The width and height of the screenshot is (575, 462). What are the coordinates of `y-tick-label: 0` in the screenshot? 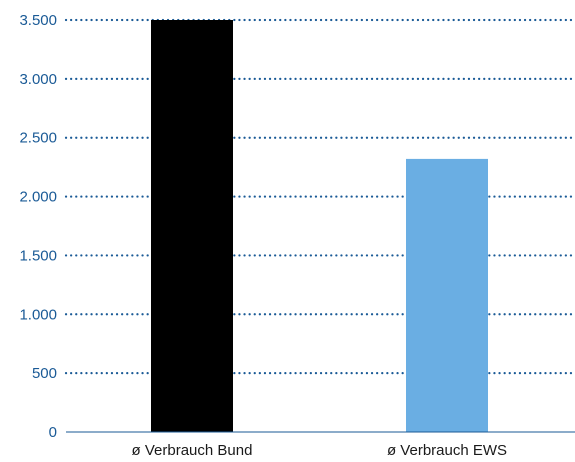 It's located at (53, 432).